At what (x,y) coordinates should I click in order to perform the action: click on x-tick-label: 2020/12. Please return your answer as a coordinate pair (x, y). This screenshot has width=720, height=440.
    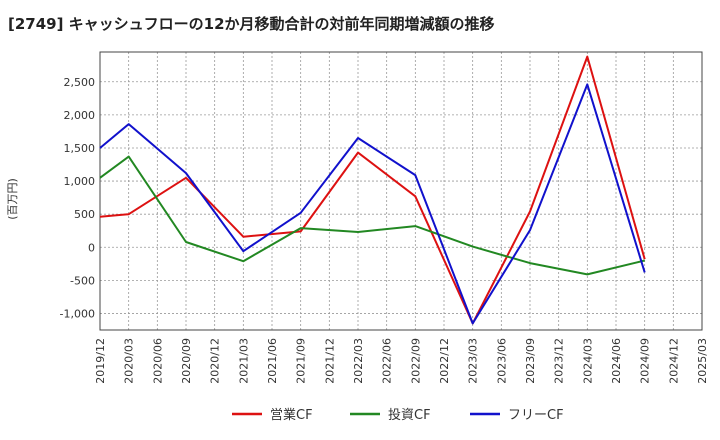
    Looking at the image, I should click on (215, 361).